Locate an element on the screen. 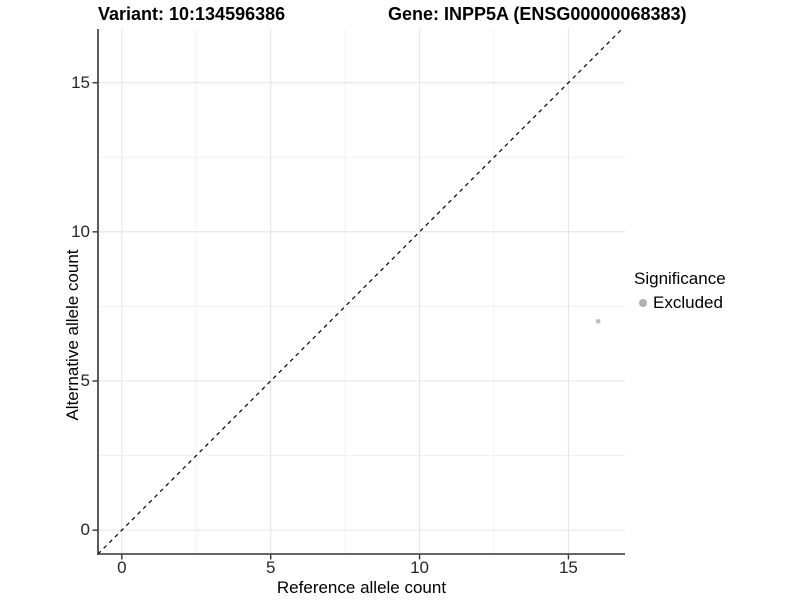 The width and height of the screenshot is (800, 600). x-tick-label: 0 is located at coordinates (122, 567).